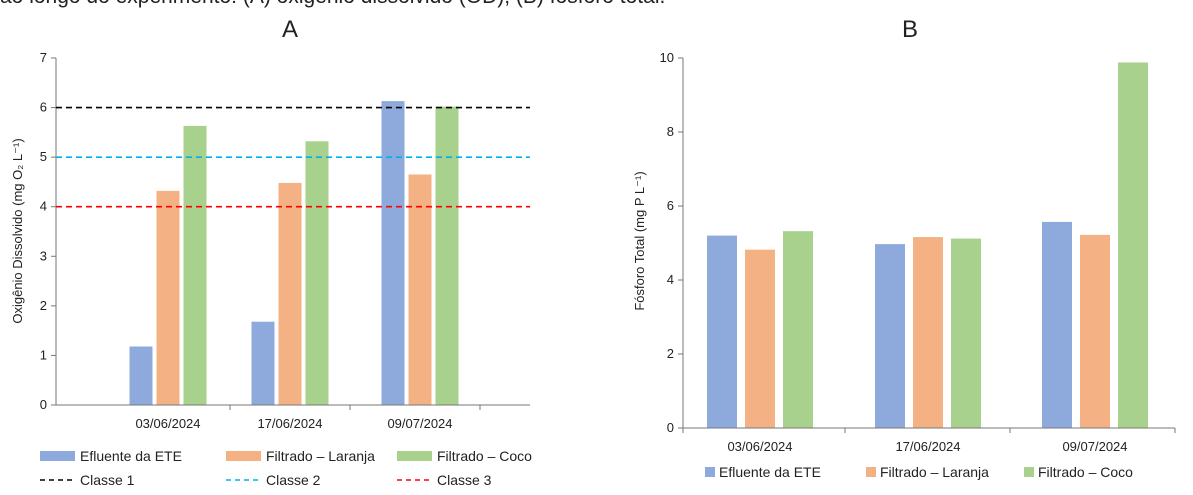 This screenshot has width=1193, height=495. Describe the element at coordinates (43, 255) in the screenshot. I see `y-tick-label: 3` at that location.